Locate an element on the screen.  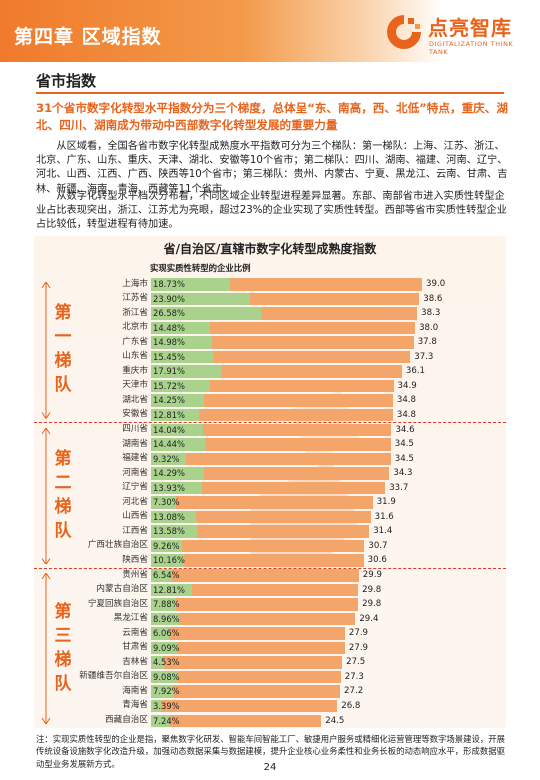
value-label: 30.7 is located at coordinates (378, 545).